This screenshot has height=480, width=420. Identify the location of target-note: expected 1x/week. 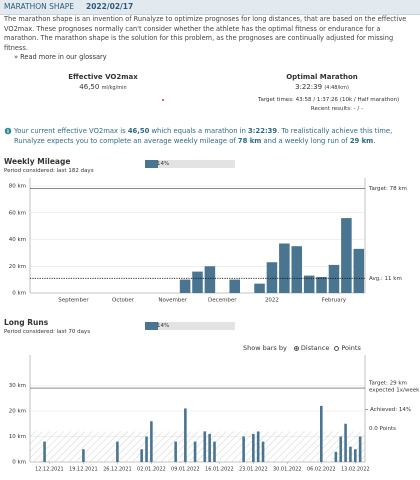
(394, 391).